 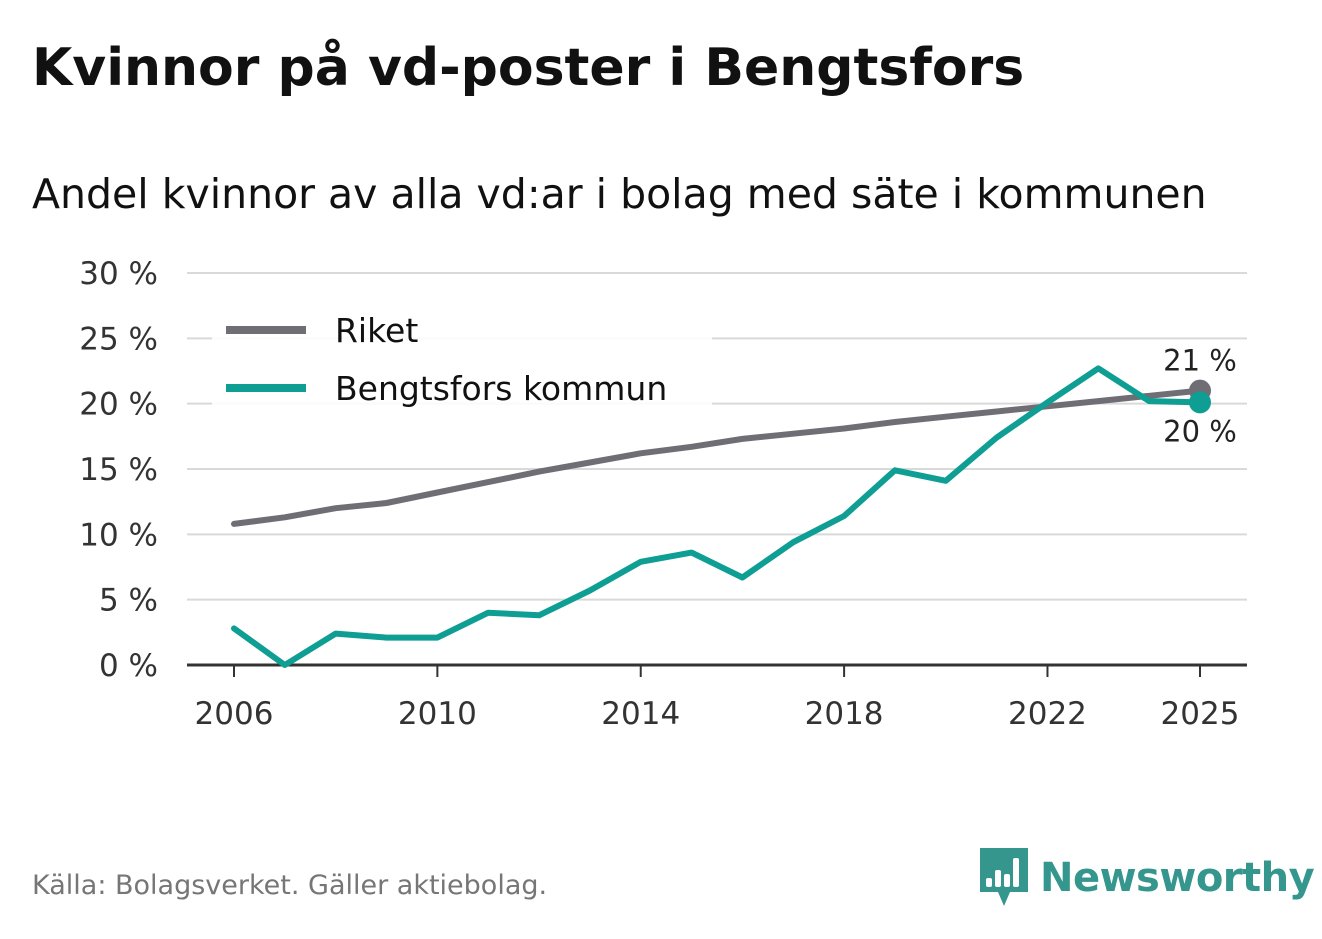 What do you see at coordinates (640, 714) in the screenshot?
I see `x-tick-label: 2014` at bounding box center [640, 714].